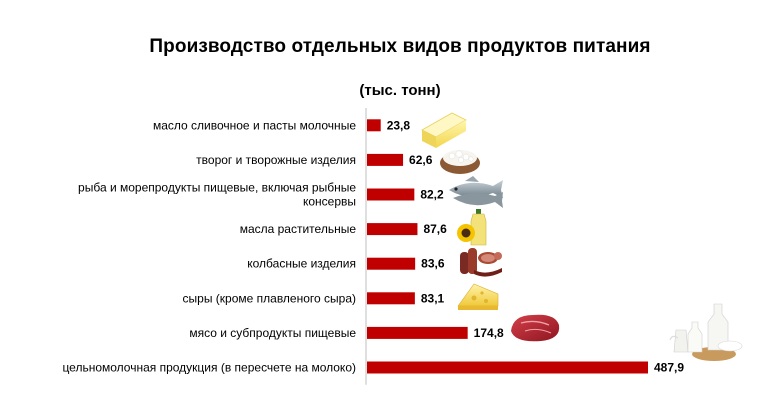 The image size is (769, 407). What do you see at coordinates (399, 125) in the screenshot?
I see `value-label-0: 23,8` at bounding box center [399, 125].